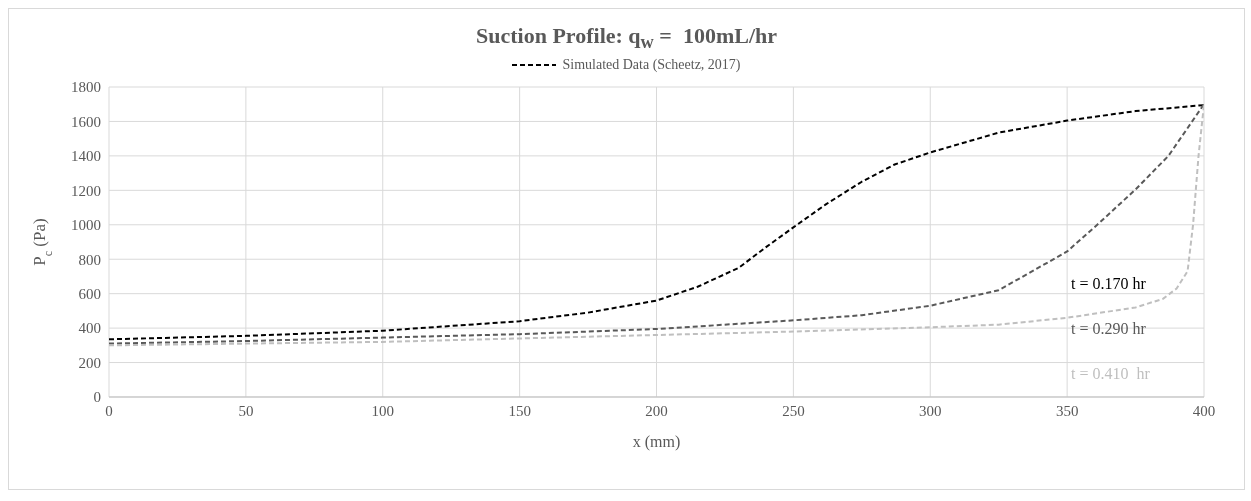 The image size is (1251, 501). Describe the element at coordinates (1067, 411) in the screenshot. I see `x-tick-label: 350` at that location.